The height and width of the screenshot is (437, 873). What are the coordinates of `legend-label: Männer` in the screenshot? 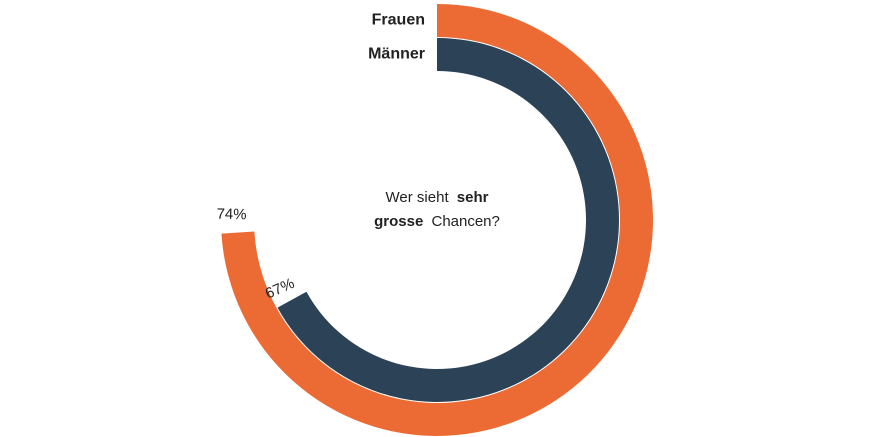 It's located at (396, 54).